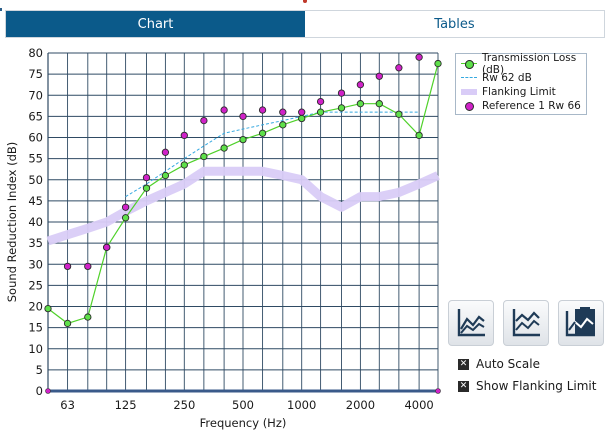 The image size is (610, 440). I want to click on tab-chart: Chart, so click(155, 24).